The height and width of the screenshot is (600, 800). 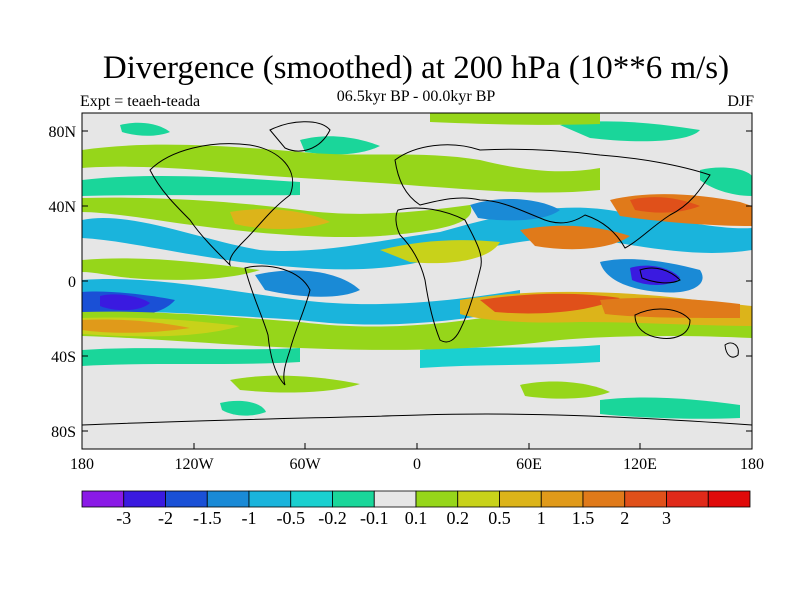 I want to click on lon-label: 60W, so click(x=305, y=464).